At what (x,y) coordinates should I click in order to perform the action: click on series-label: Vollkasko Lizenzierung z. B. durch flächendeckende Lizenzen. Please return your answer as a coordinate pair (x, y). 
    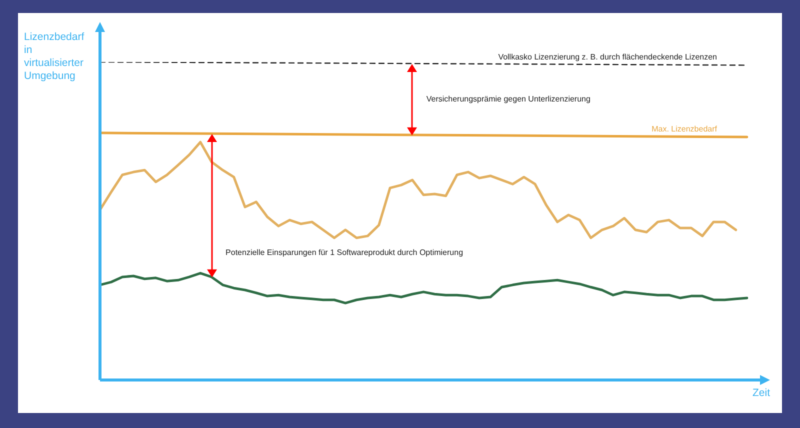
    Looking at the image, I should click on (607, 57).